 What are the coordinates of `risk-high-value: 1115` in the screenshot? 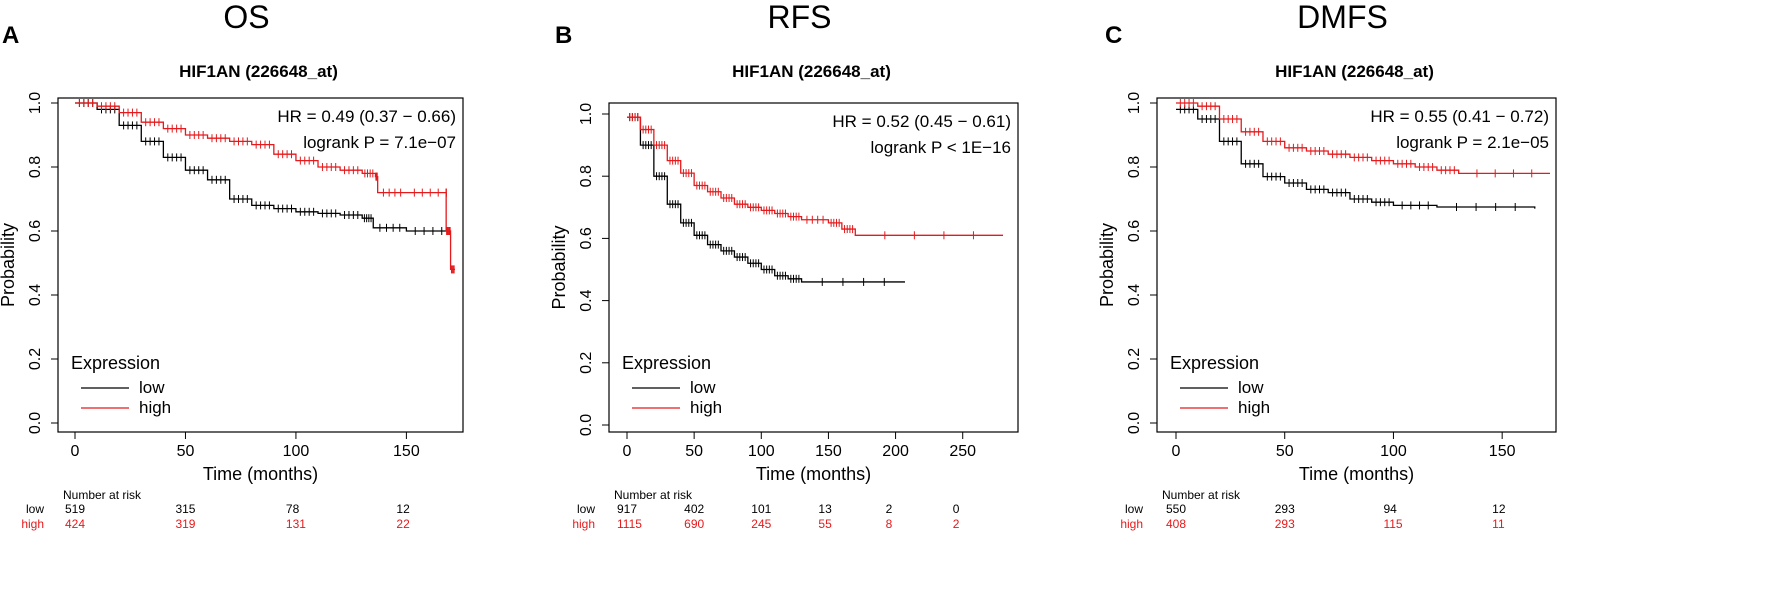 It's located at (629, 524).